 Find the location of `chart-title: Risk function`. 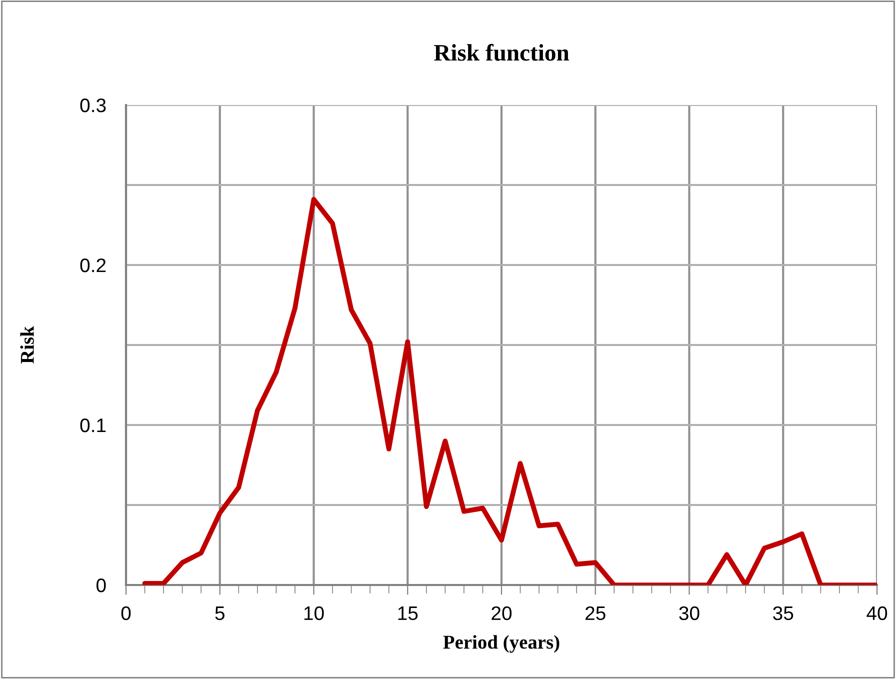

chart-title: Risk function is located at coordinates (502, 52).